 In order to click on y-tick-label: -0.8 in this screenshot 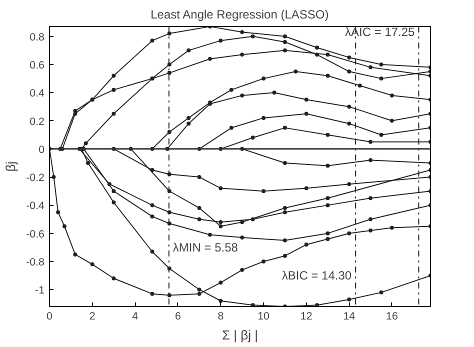, I will do `click(35, 262)`.